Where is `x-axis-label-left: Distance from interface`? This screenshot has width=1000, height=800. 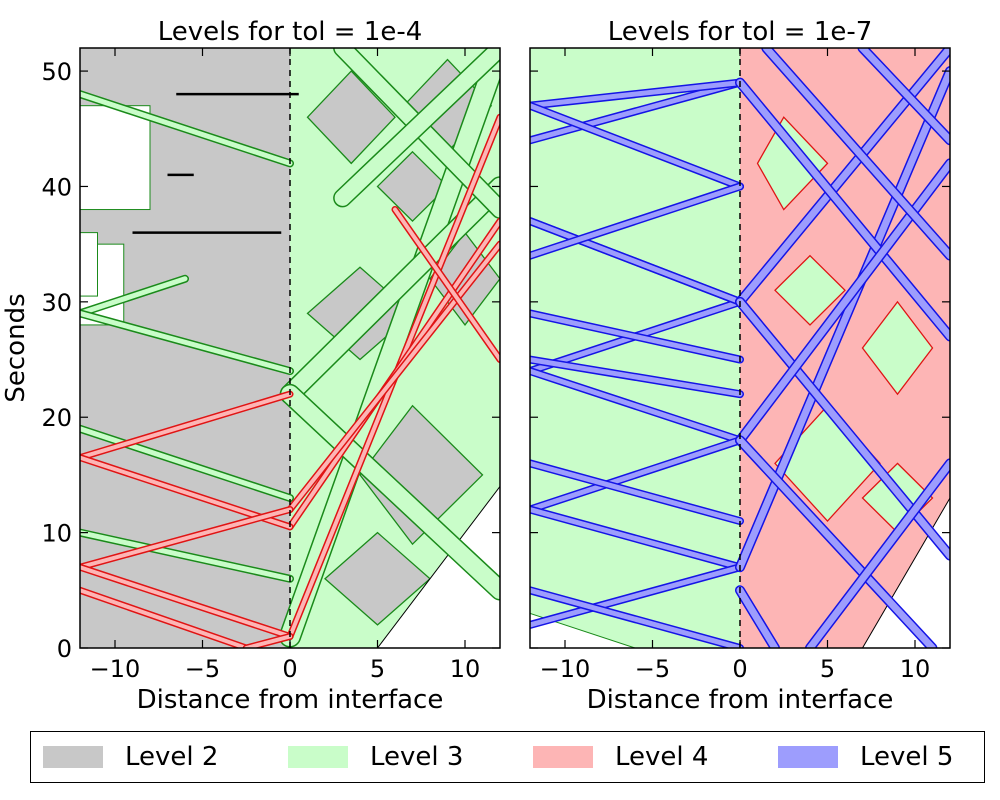 x-axis-label-left: Distance from interface is located at coordinates (290, 700).